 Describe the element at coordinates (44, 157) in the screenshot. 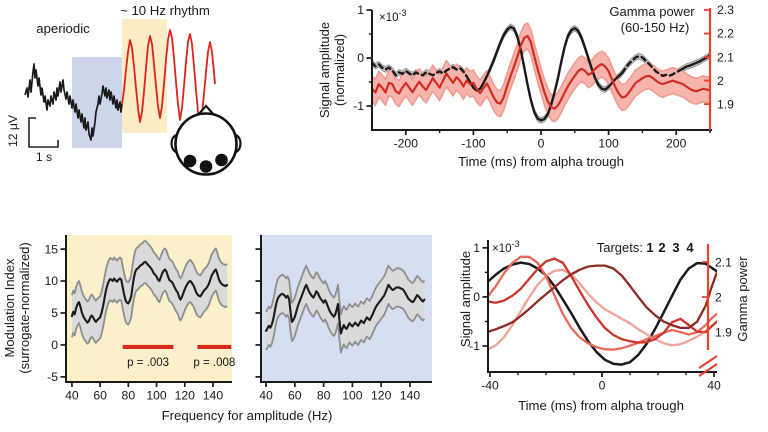

I see `time-scale-label: 1 s` at that location.